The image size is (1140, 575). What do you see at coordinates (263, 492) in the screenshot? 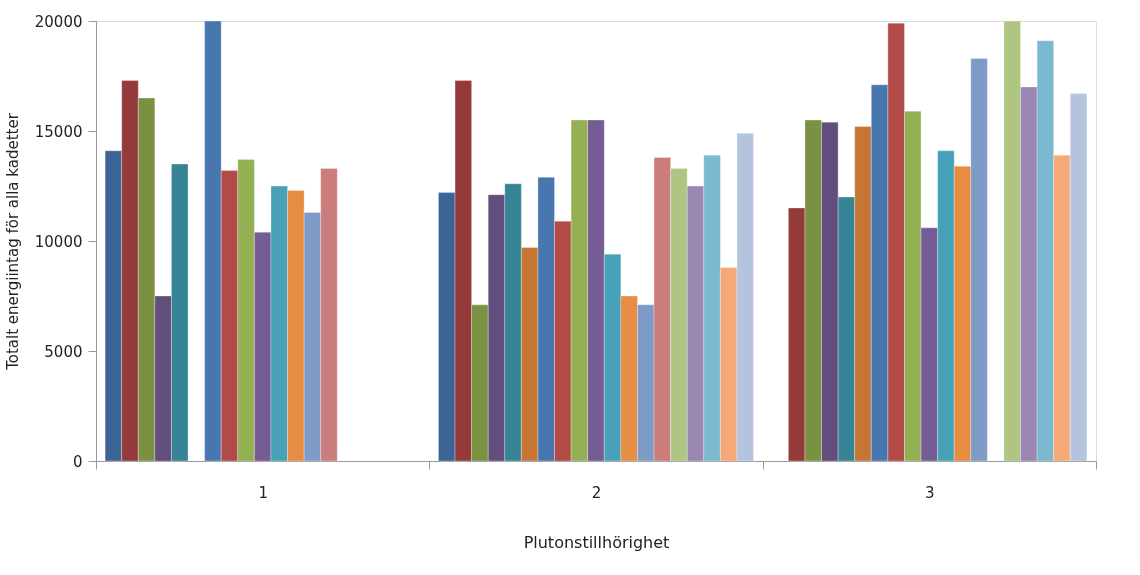
I see `x-tick-label: 1` at bounding box center [263, 492].